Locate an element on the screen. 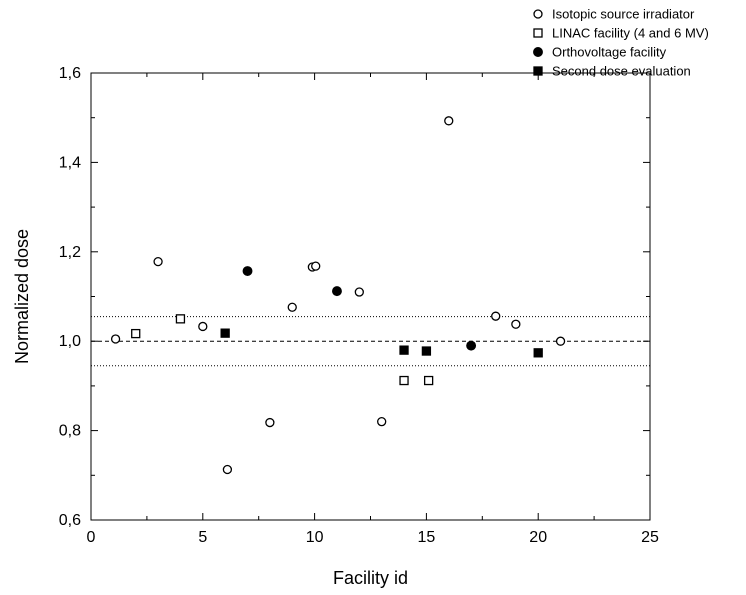 This screenshot has width=746, height=595. legend-label-3: Second dose evaluation is located at coordinates (621, 71).